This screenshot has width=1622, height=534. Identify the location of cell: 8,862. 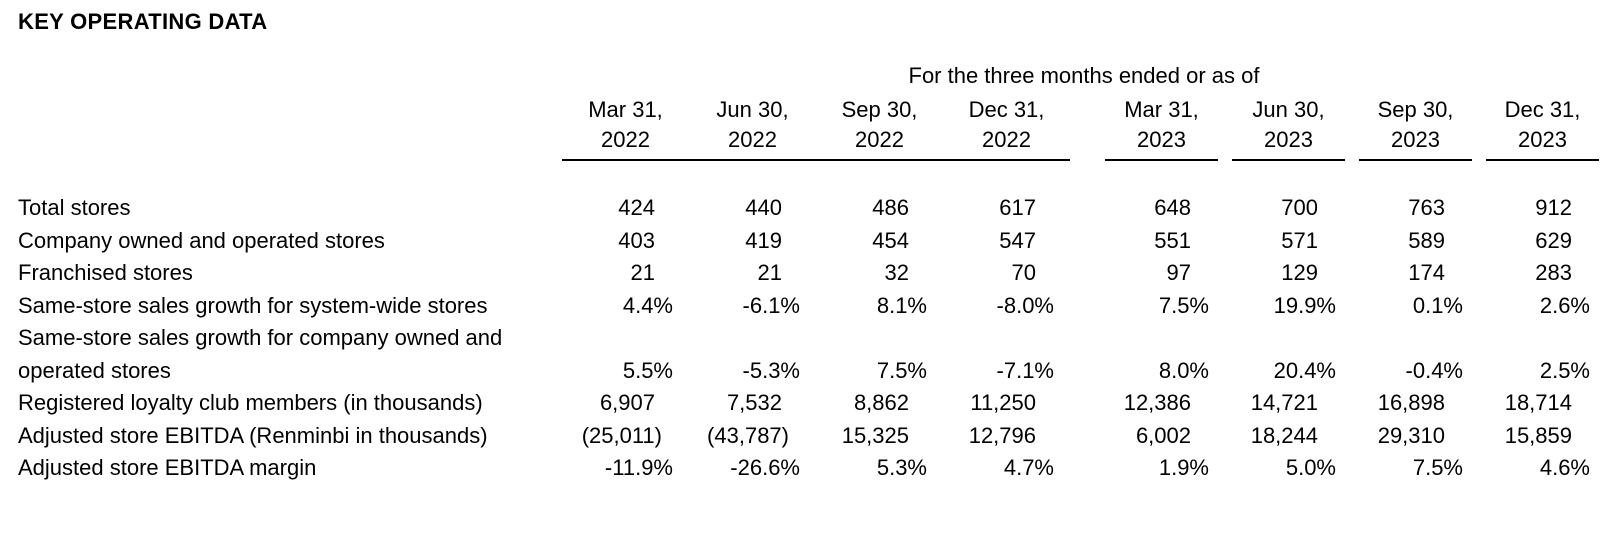
(881, 402).